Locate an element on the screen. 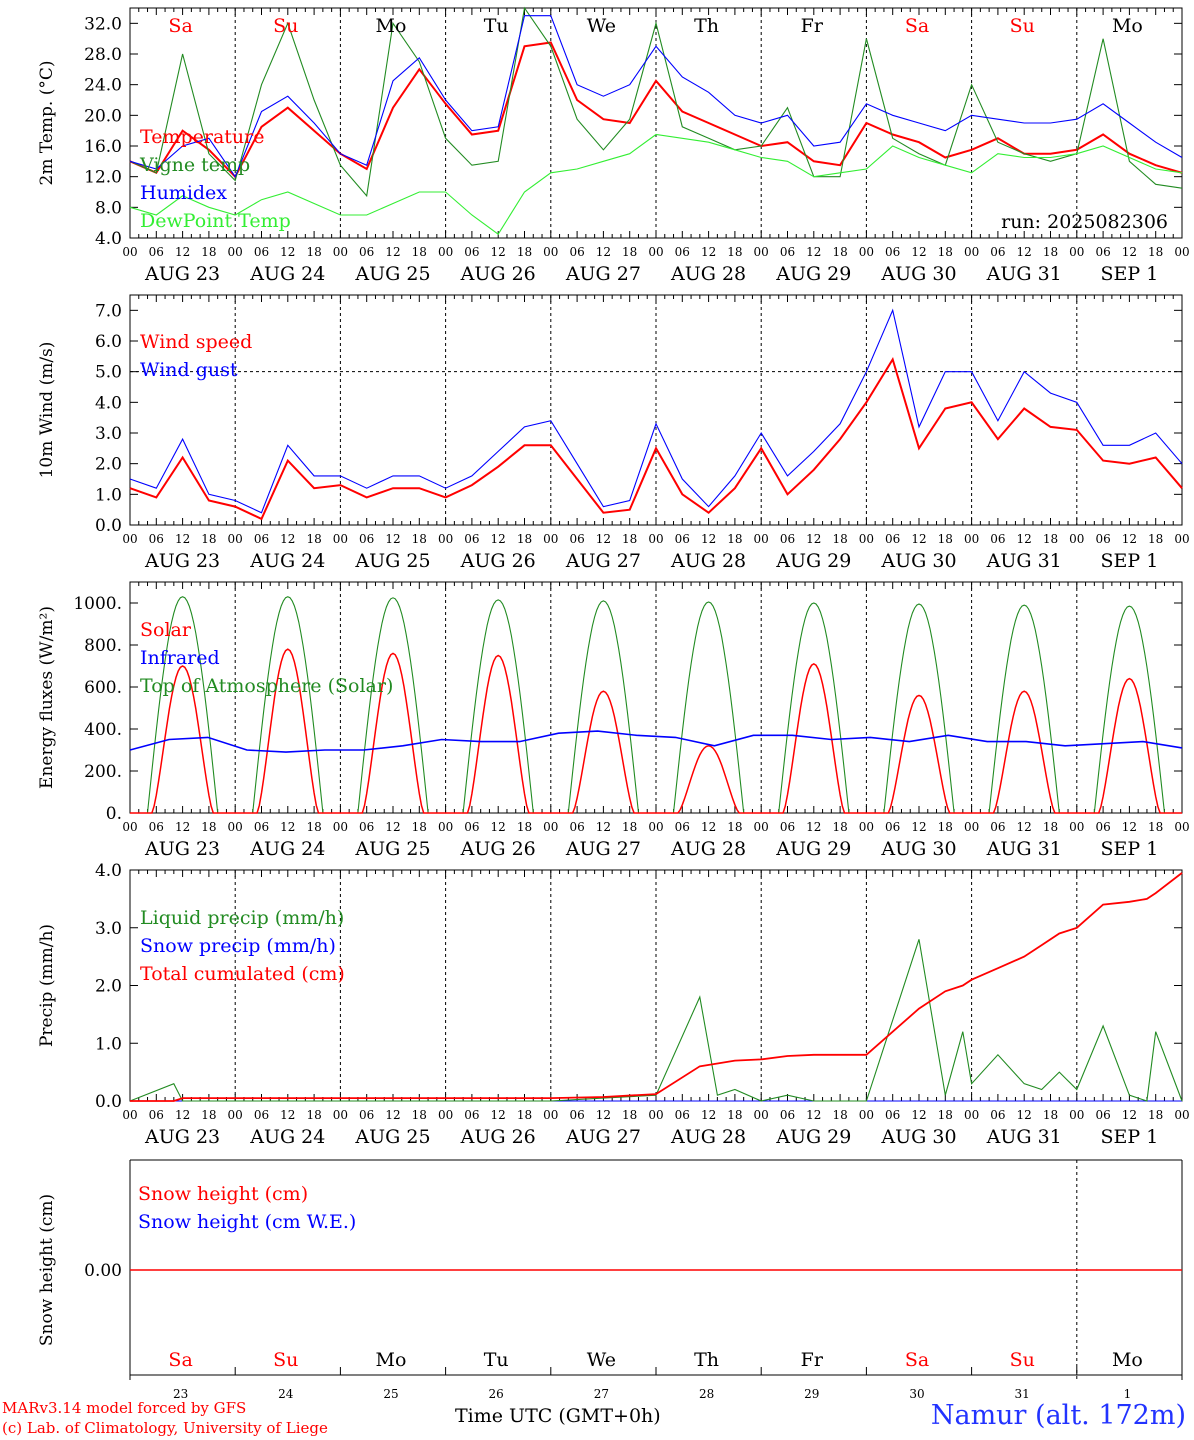  day-number-labels: 23 24 25 26 27 28 29 30 31 1 is located at coordinates (652, 1393).